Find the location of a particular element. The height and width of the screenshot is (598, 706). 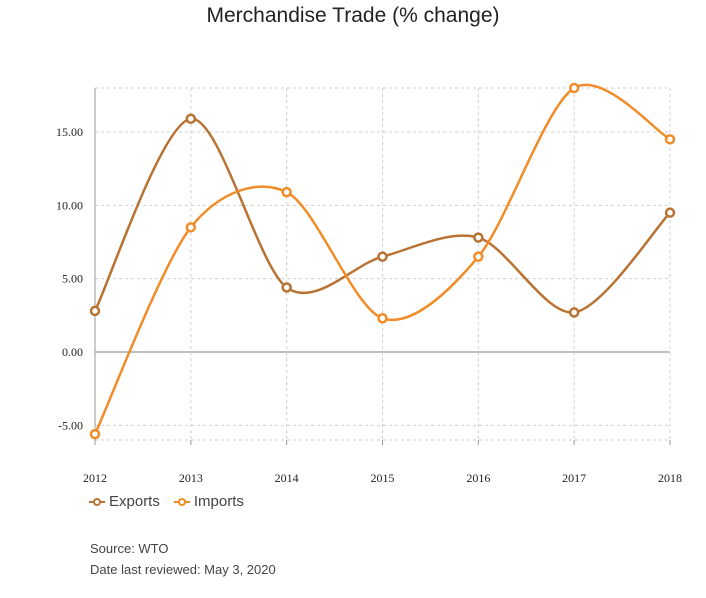

chart-title: Merchandise Trade (% change) is located at coordinates (353, 15).